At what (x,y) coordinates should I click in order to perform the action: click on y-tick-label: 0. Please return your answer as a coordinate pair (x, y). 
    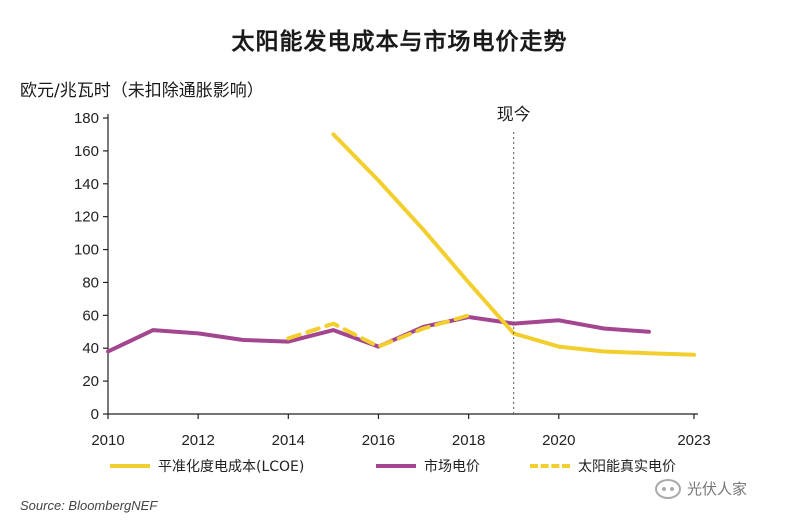
    Looking at the image, I should click on (95, 414).